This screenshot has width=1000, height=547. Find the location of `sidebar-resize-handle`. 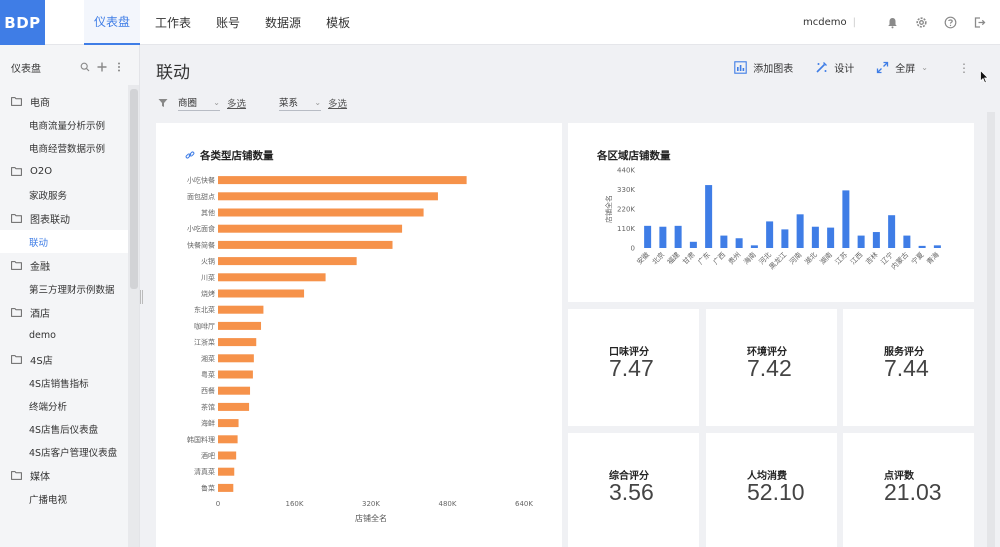

sidebar-resize-handle is located at coordinates (141, 297).